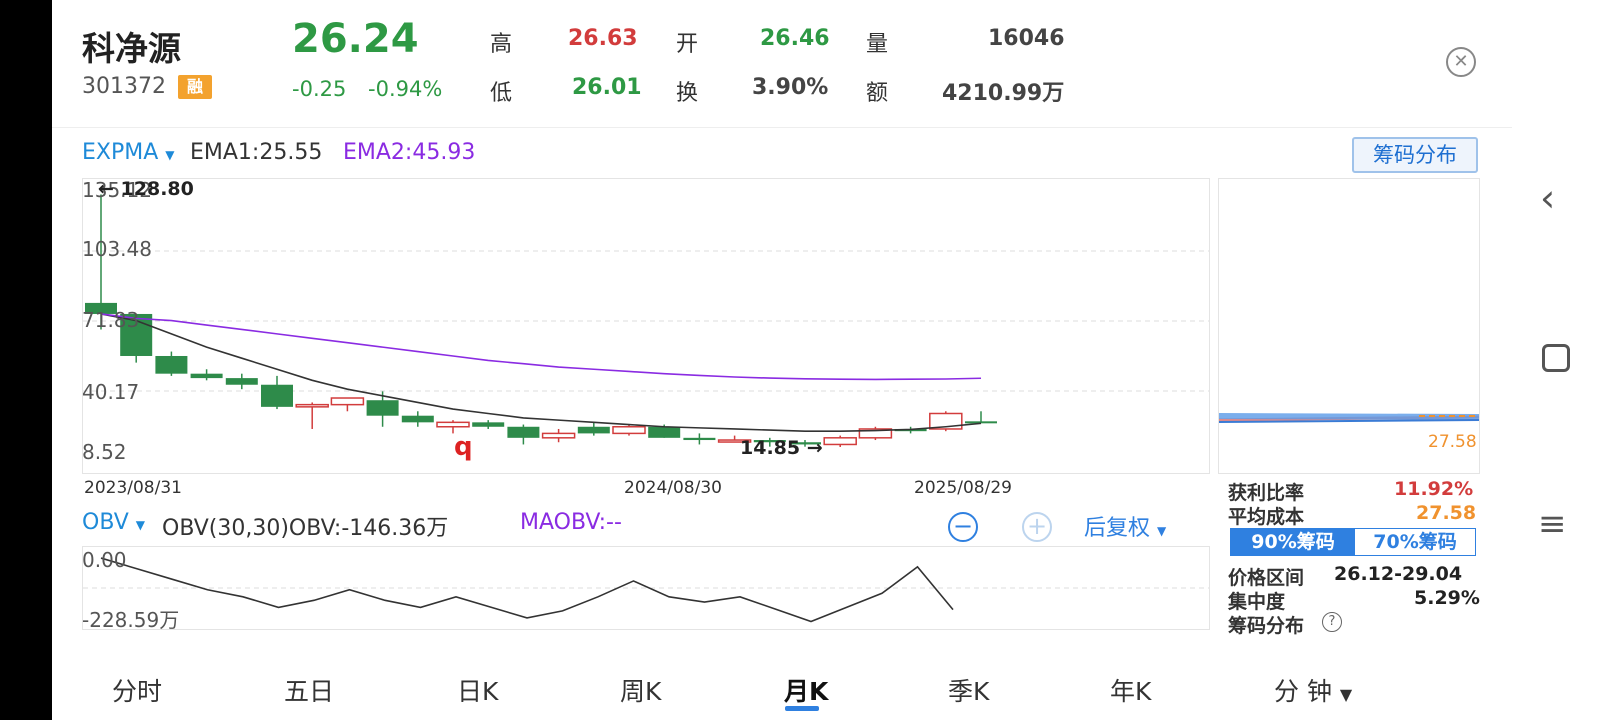 This screenshot has height=720, width=1600. Describe the element at coordinates (527, 590) in the screenshot. I see `obv-line` at that location.